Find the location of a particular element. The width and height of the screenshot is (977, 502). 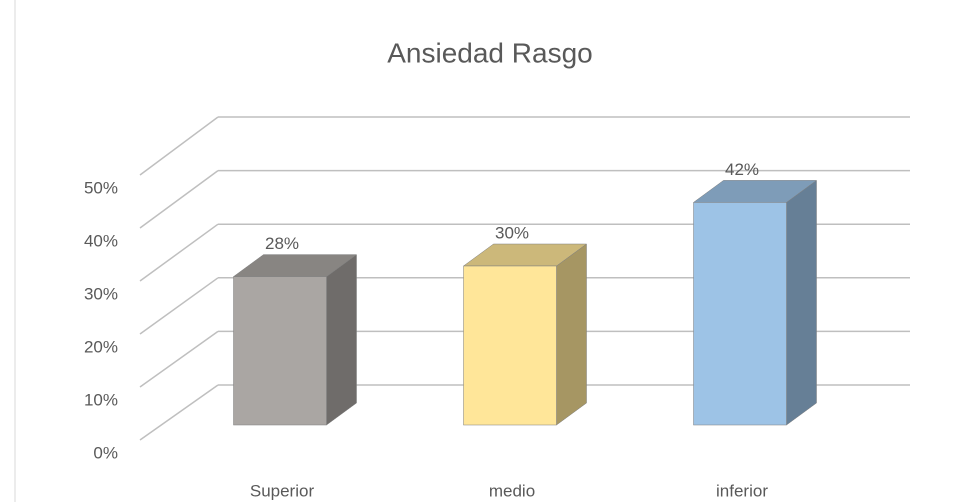

y-tick-label: 10% is located at coordinates (101, 399).